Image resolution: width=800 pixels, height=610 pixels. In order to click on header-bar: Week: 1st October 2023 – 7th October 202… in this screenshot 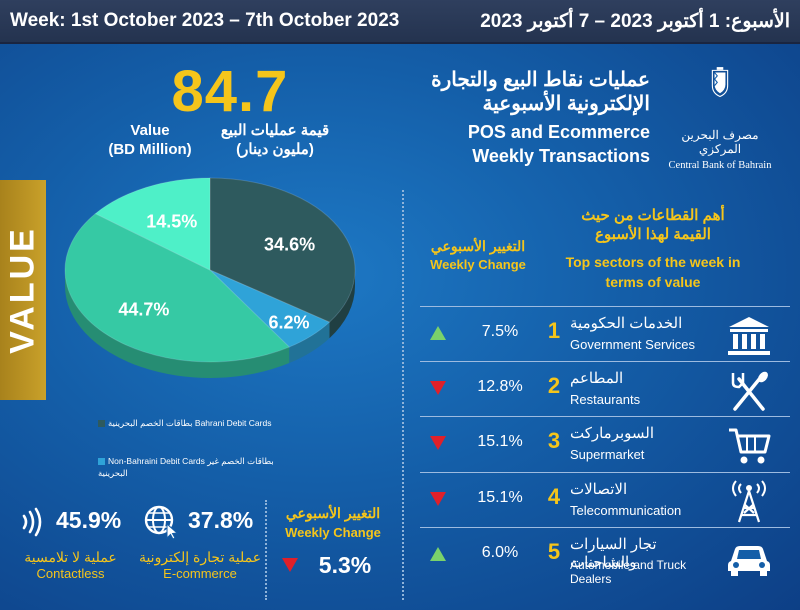, I will do `click(400, 22)`.